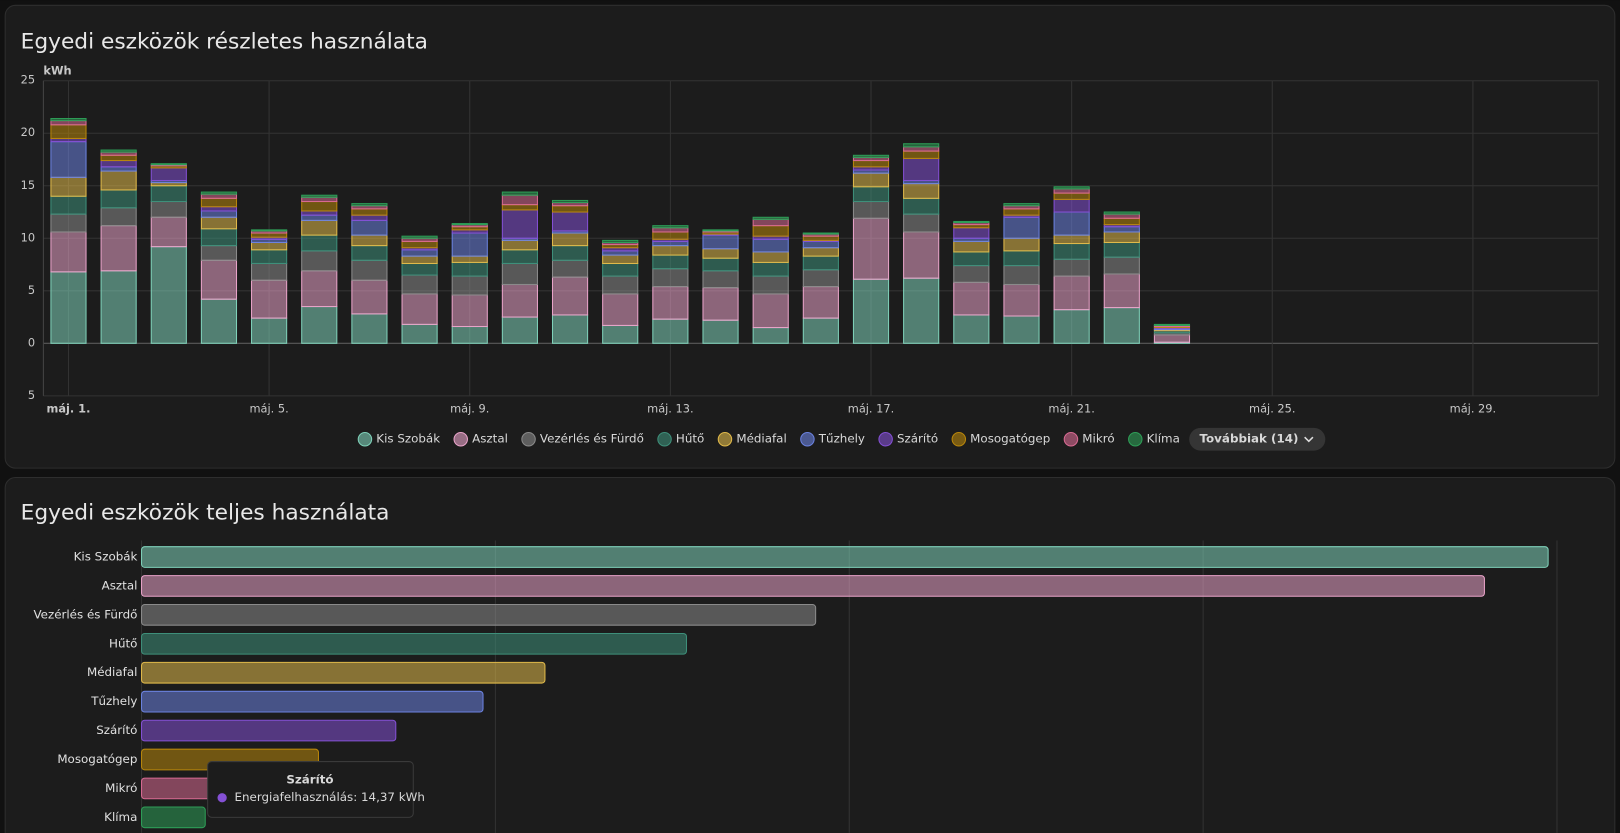 The image size is (1620, 833). I want to click on y-tick-label: 0, so click(31, 342).